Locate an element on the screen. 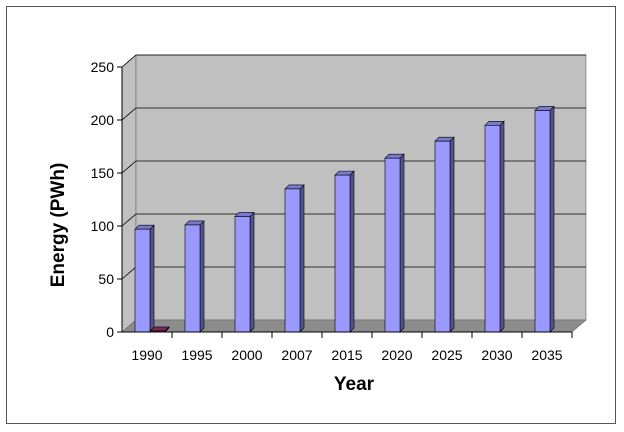 The image size is (624, 432). y-tick-label: 150 is located at coordinates (103, 173).